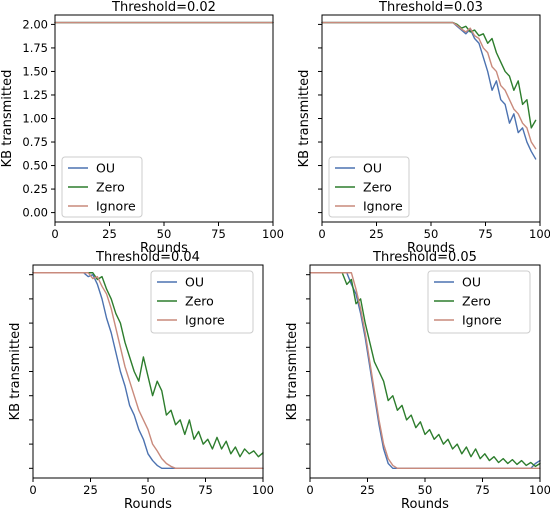 The image size is (550, 513). I want to click on y-tick-label: 1.00, so click(35, 119).